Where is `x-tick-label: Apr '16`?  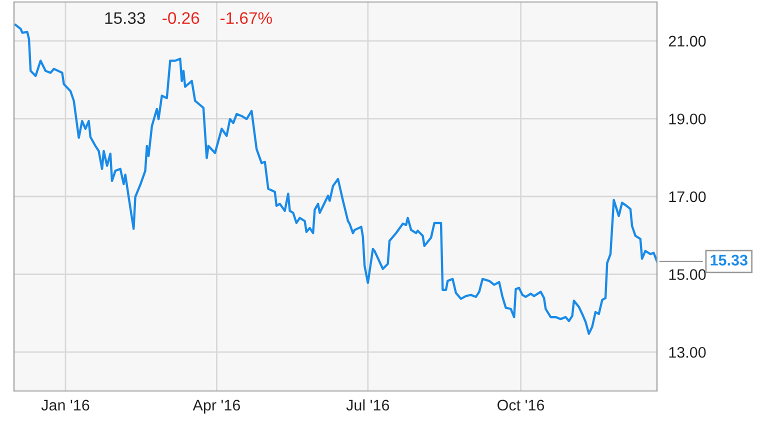 x-tick-label: Apr '16 is located at coordinates (216, 407).